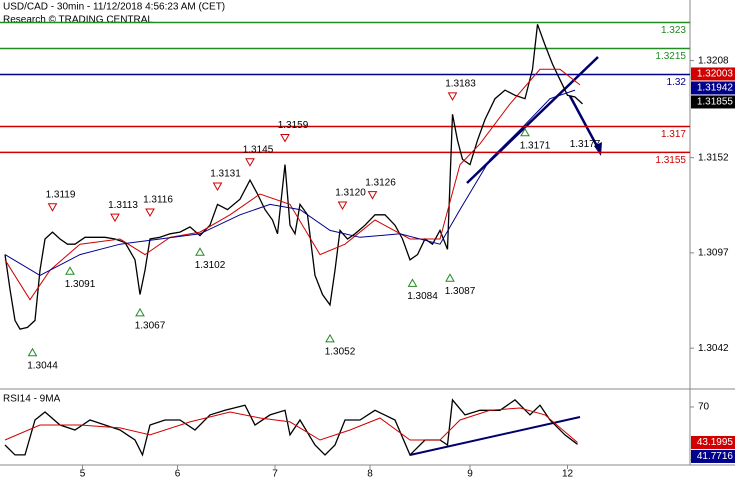  I want to click on x-tick-label: 8, so click(370, 474).